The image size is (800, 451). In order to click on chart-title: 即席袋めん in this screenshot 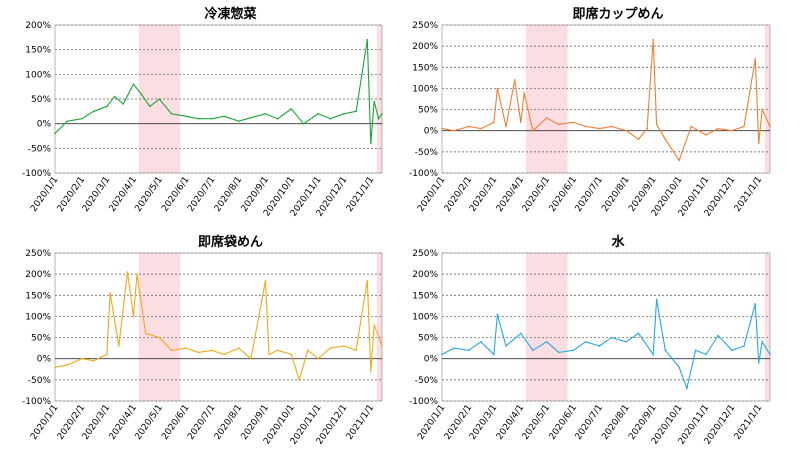, I will do `click(230, 242)`.